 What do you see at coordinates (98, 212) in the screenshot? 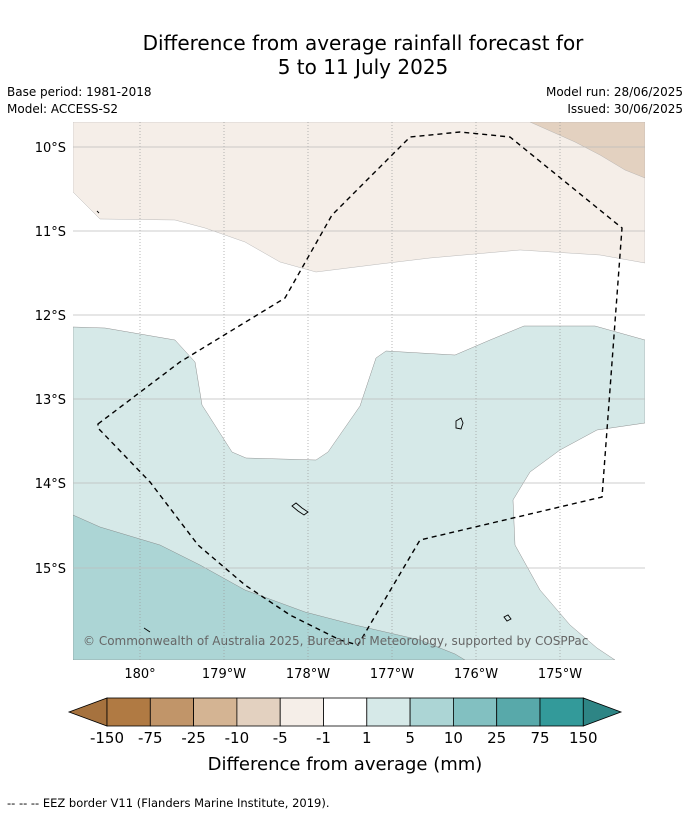
I see `island-tick-north` at bounding box center [98, 212].